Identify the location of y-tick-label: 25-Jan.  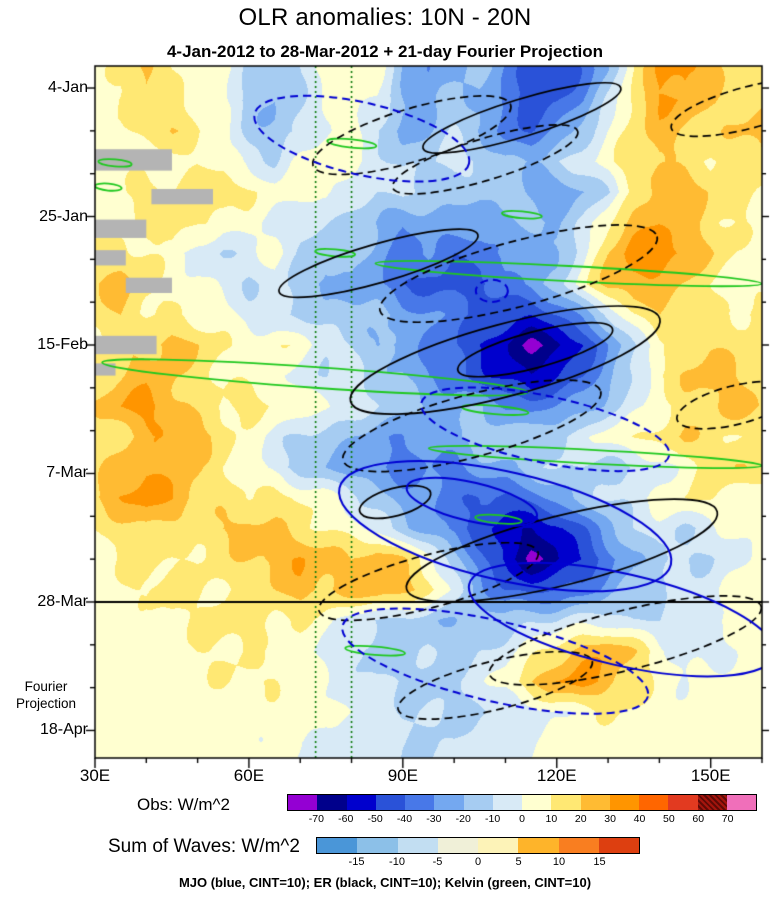
(63, 216).